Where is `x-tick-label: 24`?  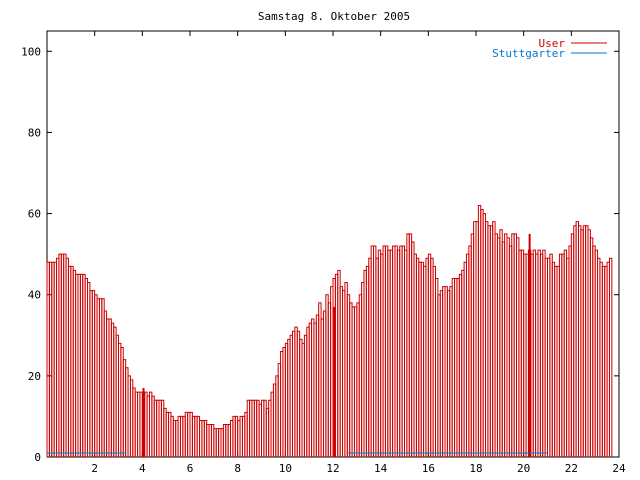
x-tick-label: 24 is located at coordinates (619, 468).